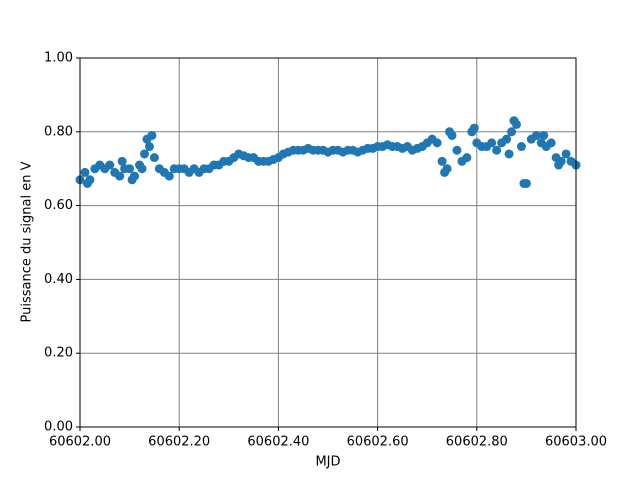 This screenshot has height=480, width=640. I want to click on x-tick-label: 60602.80, so click(477, 442).